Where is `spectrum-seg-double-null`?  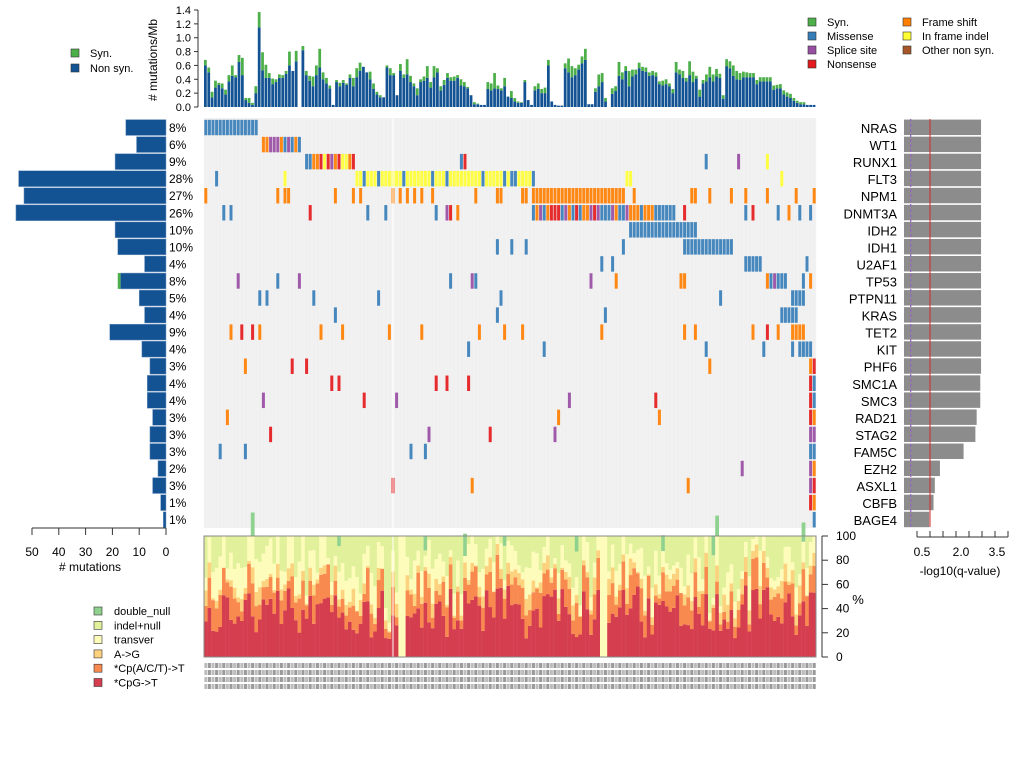
spectrum-seg-double-null is located at coordinates (252, 524).